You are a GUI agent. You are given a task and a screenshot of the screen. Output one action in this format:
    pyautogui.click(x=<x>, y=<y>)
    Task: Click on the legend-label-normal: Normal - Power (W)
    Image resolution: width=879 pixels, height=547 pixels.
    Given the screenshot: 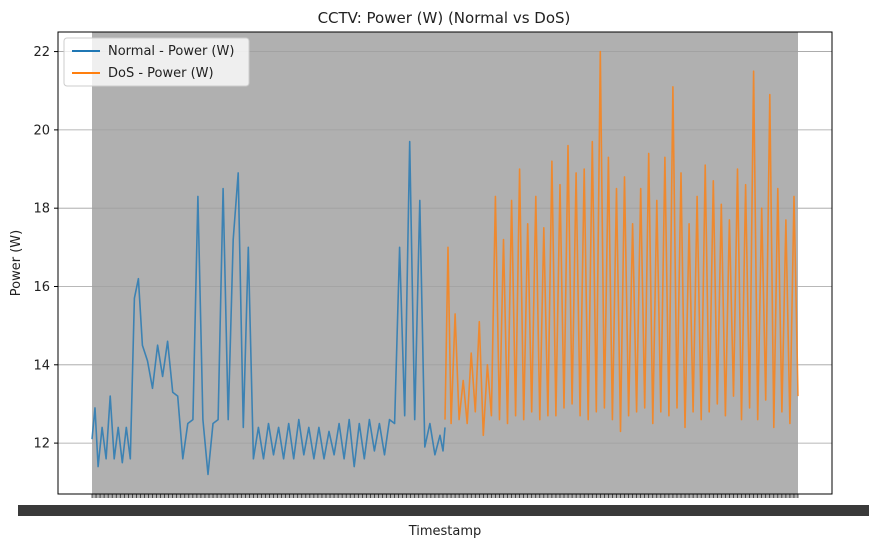 What is the action you would take?
    pyautogui.click(x=171, y=51)
    